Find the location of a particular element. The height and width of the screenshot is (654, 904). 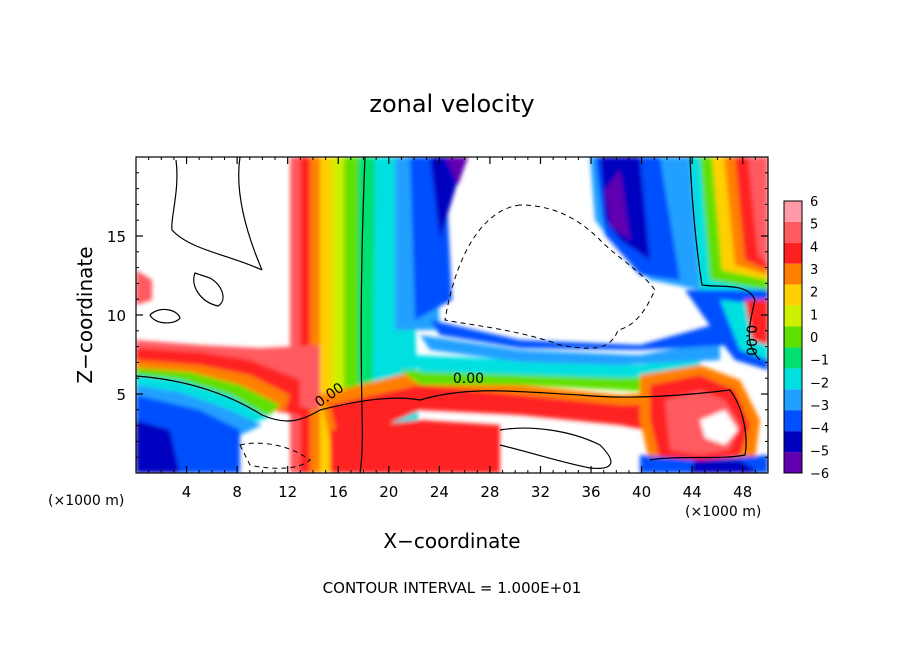

x-tick-label: 44 is located at coordinates (692, 492).